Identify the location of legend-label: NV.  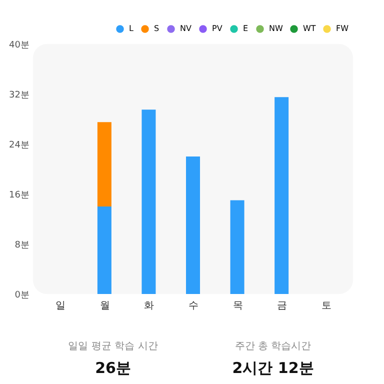
(186, 28).